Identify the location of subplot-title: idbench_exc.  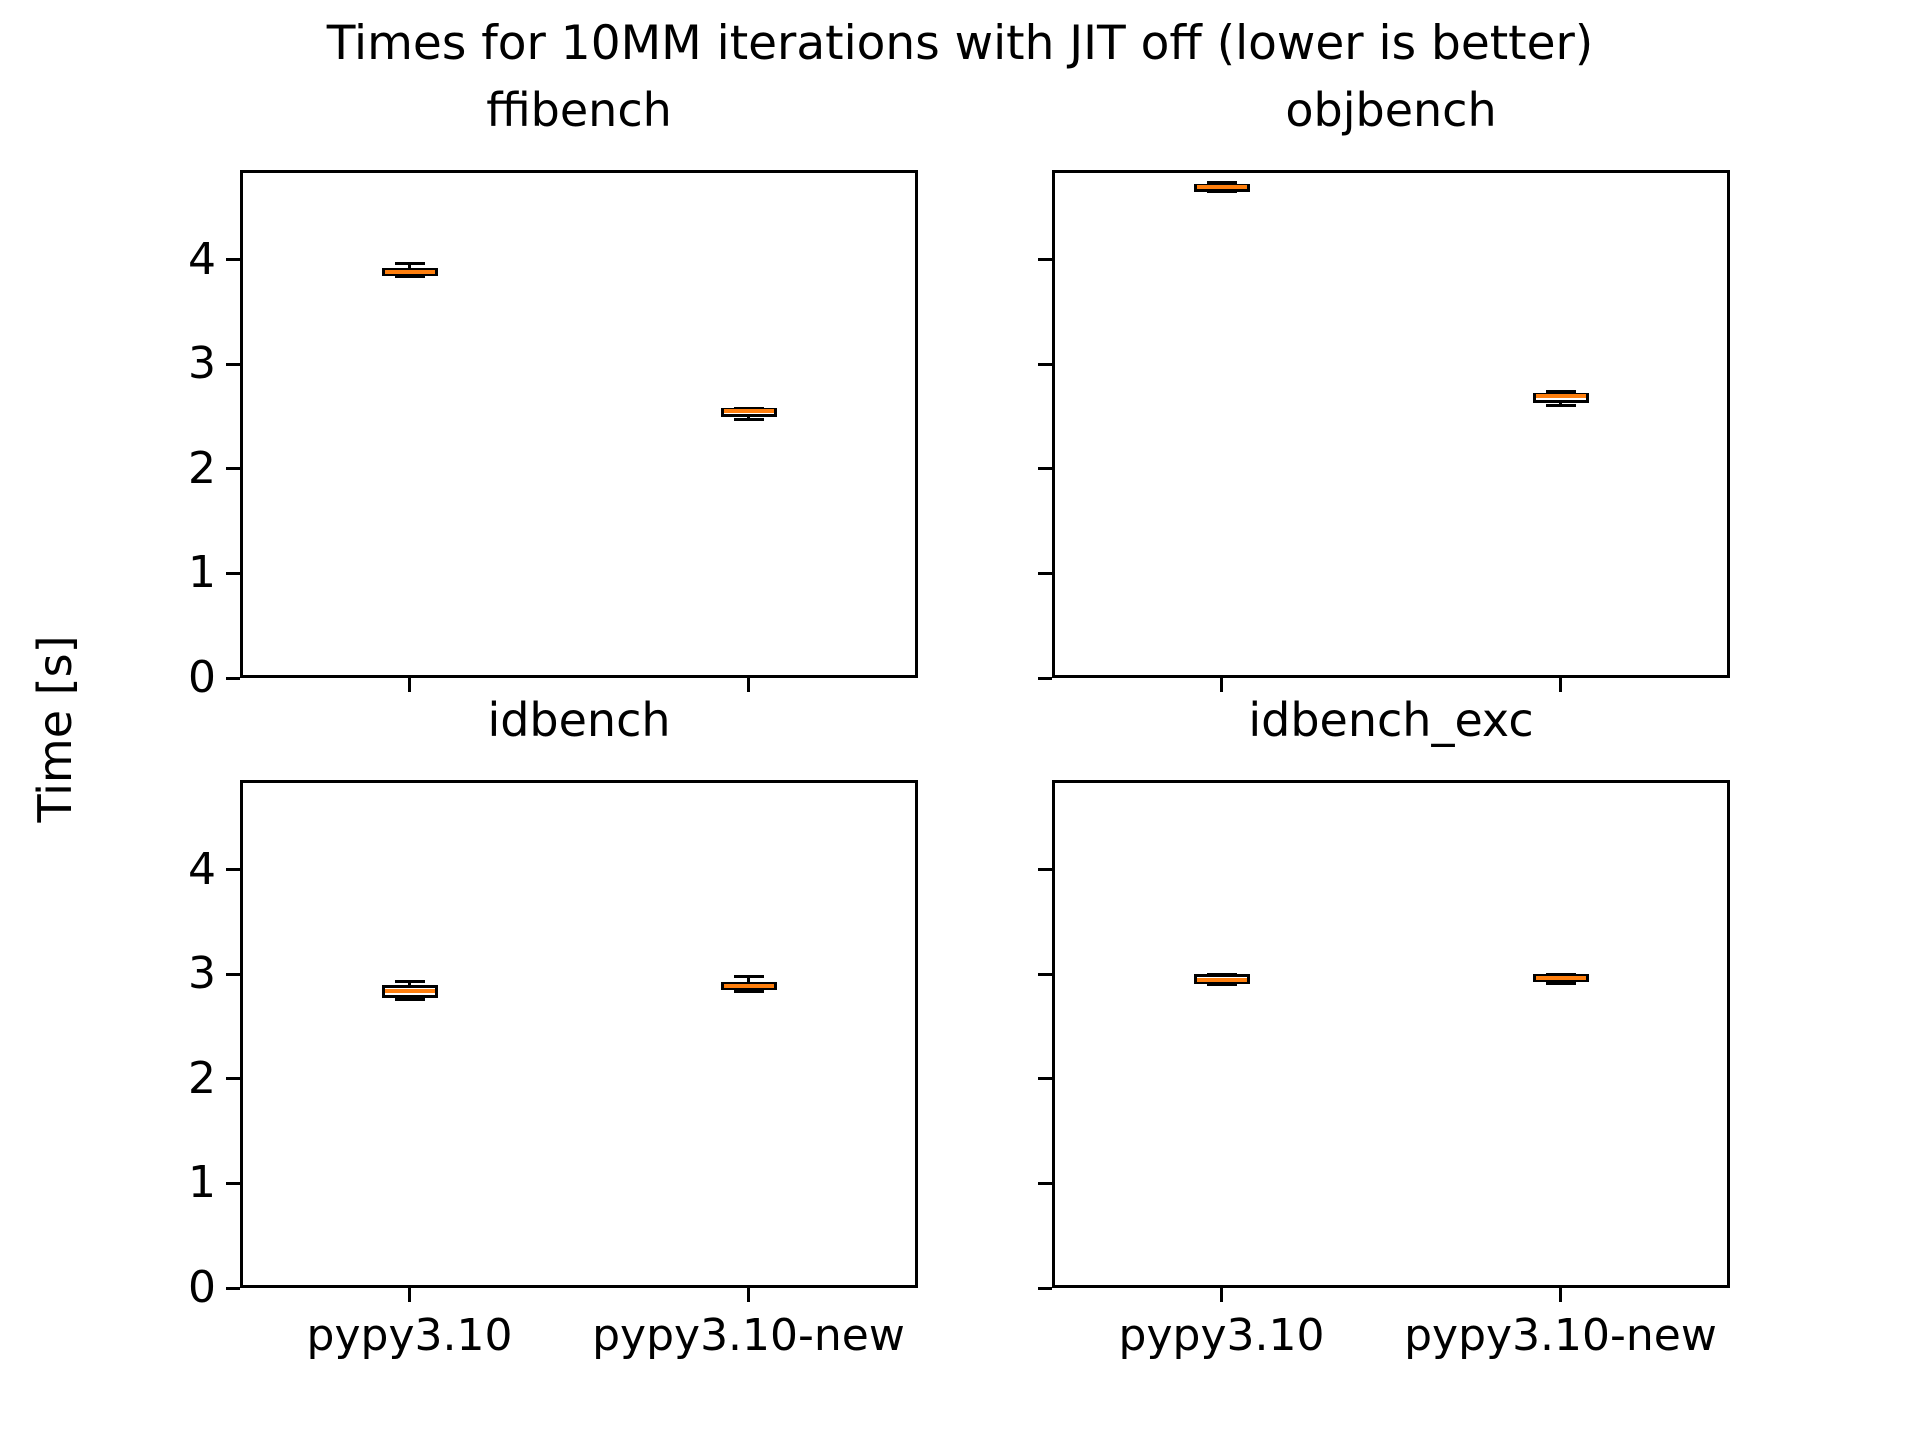
(1391, 720).